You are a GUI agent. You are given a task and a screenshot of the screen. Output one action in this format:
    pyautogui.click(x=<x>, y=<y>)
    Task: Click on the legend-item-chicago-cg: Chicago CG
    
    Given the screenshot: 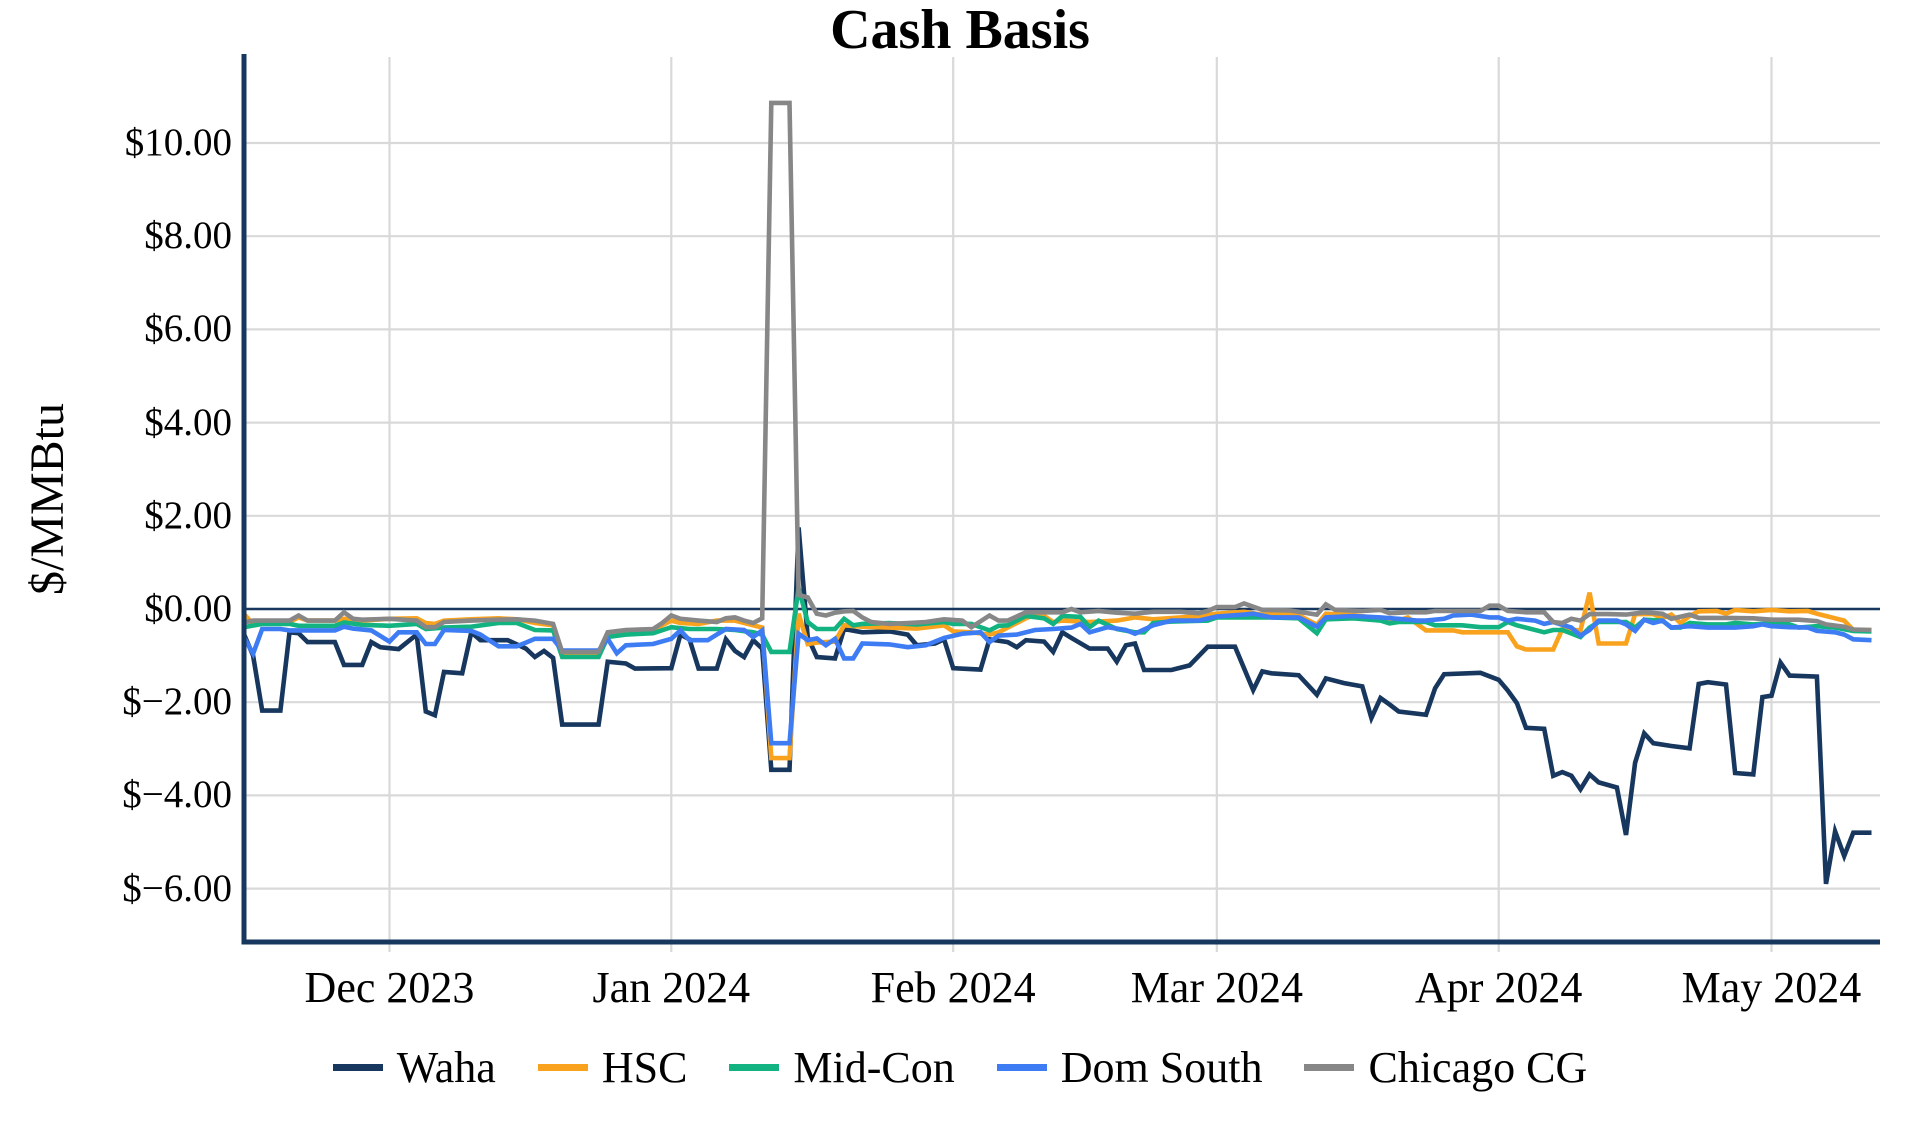 What is the action you would take?
    pyautogui.click(x=1445, y=1067)
    